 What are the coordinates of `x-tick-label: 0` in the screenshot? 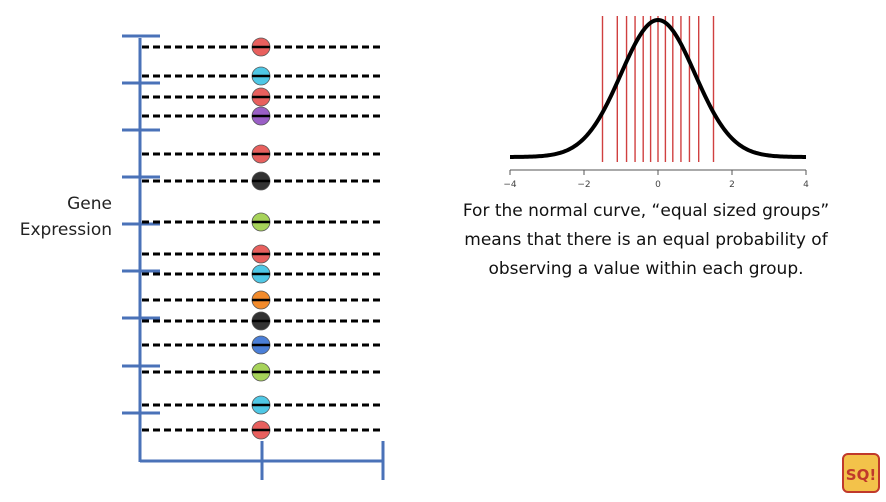 It's located at (658, 185).